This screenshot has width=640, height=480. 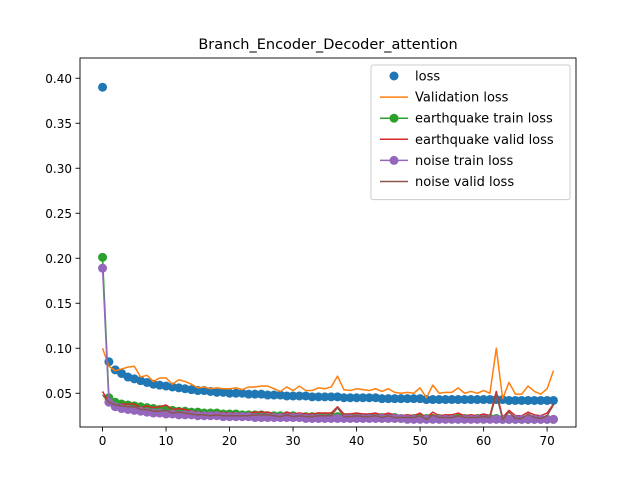 What do you see at coordinates (546, 441) in the screenshot?
I see `x-tick-label: 70` at bounding box center [546, 441].